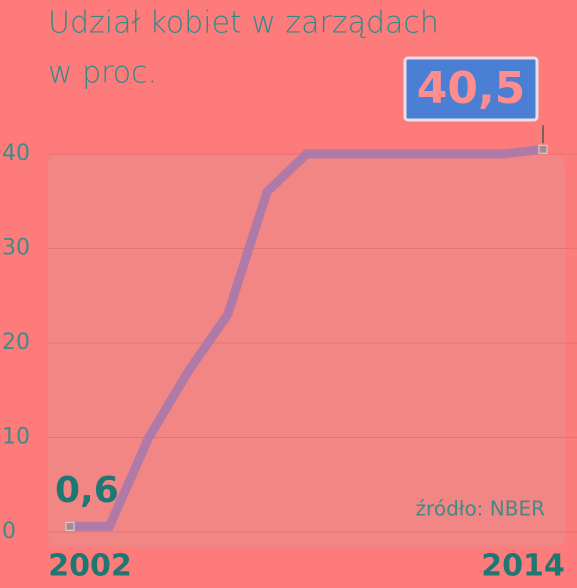  I want to click on y-tick-label: 30, so click(16, 248).